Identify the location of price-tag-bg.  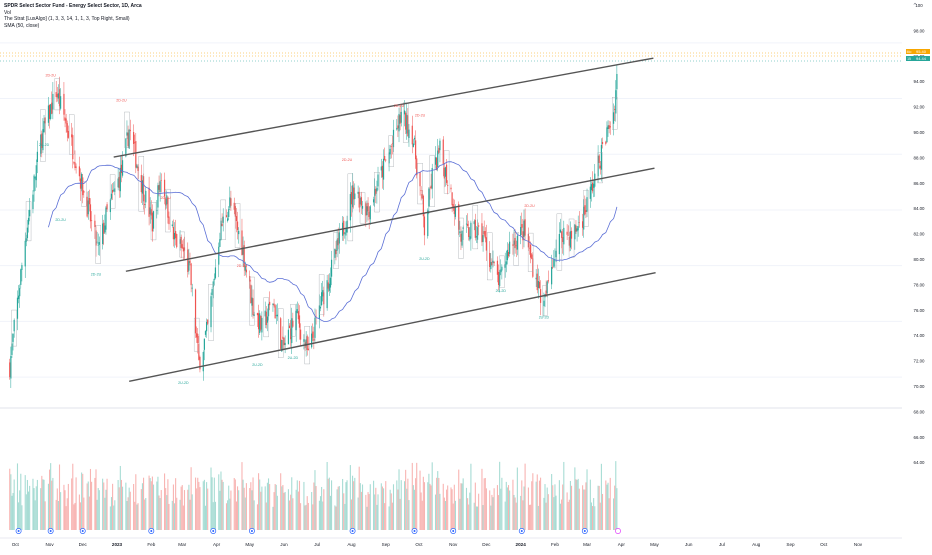
(921, 51).